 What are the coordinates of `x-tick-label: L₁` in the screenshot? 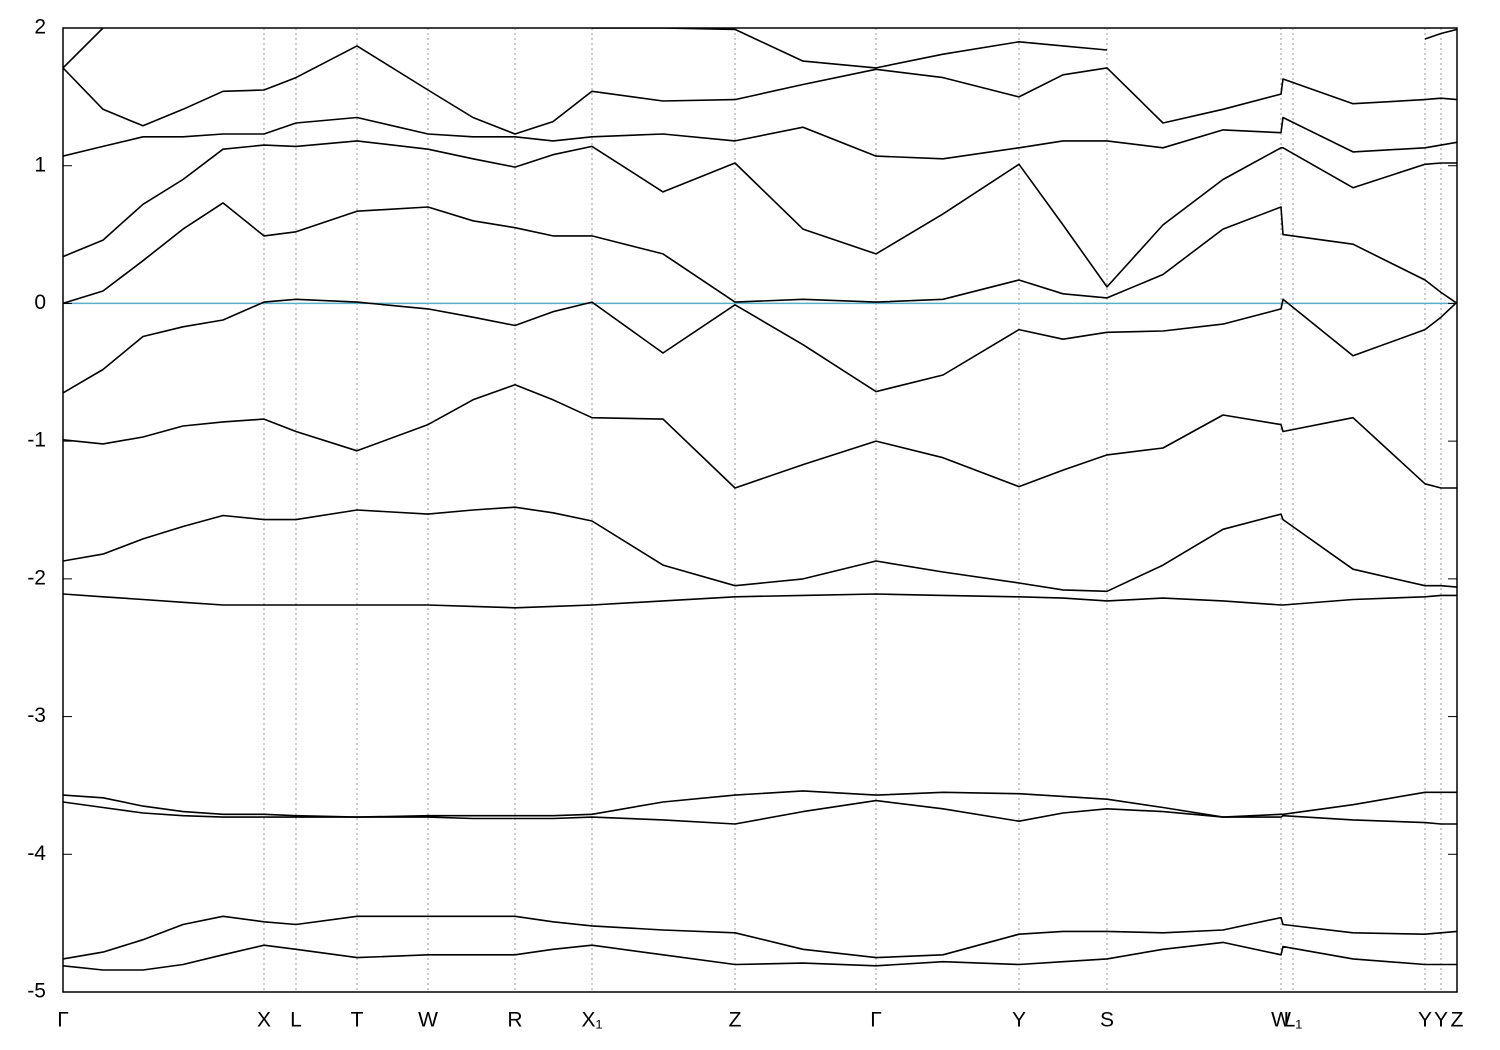 It's located at (1293, 1020).